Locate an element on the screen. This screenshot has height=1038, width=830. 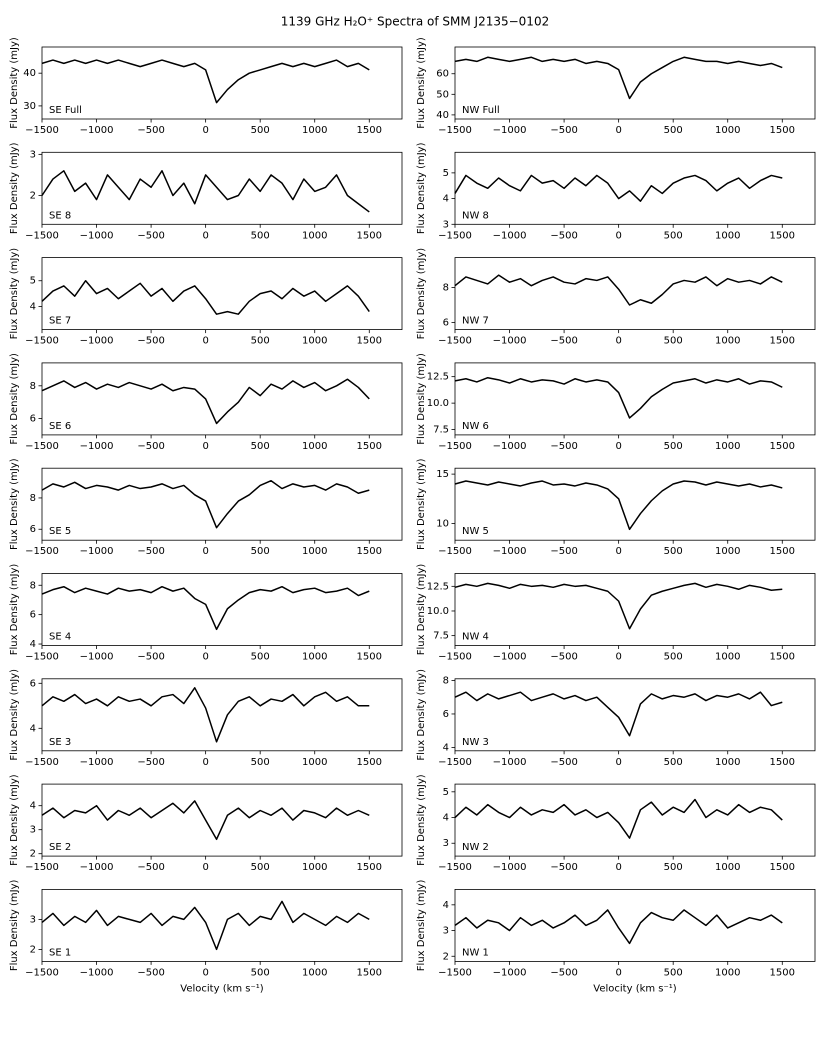
y-tick-label: 10 is located at coordinates (442, 523).